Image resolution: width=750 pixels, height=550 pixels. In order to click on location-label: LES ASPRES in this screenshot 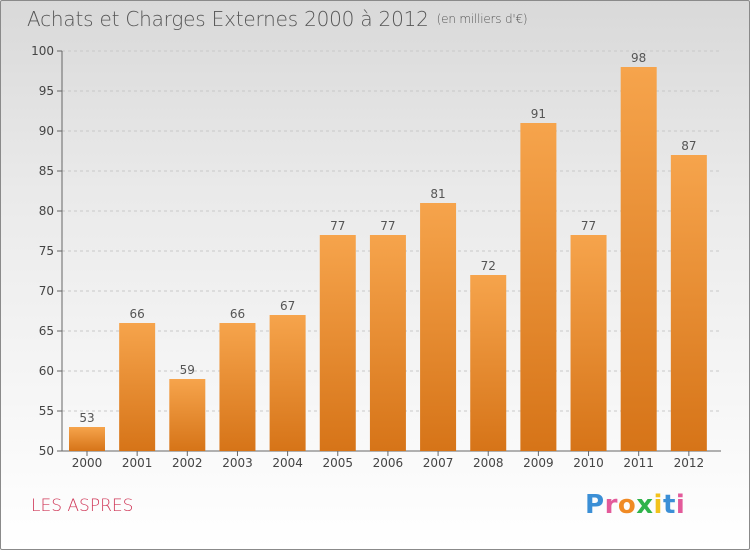, I will do `click(82, 506)`.